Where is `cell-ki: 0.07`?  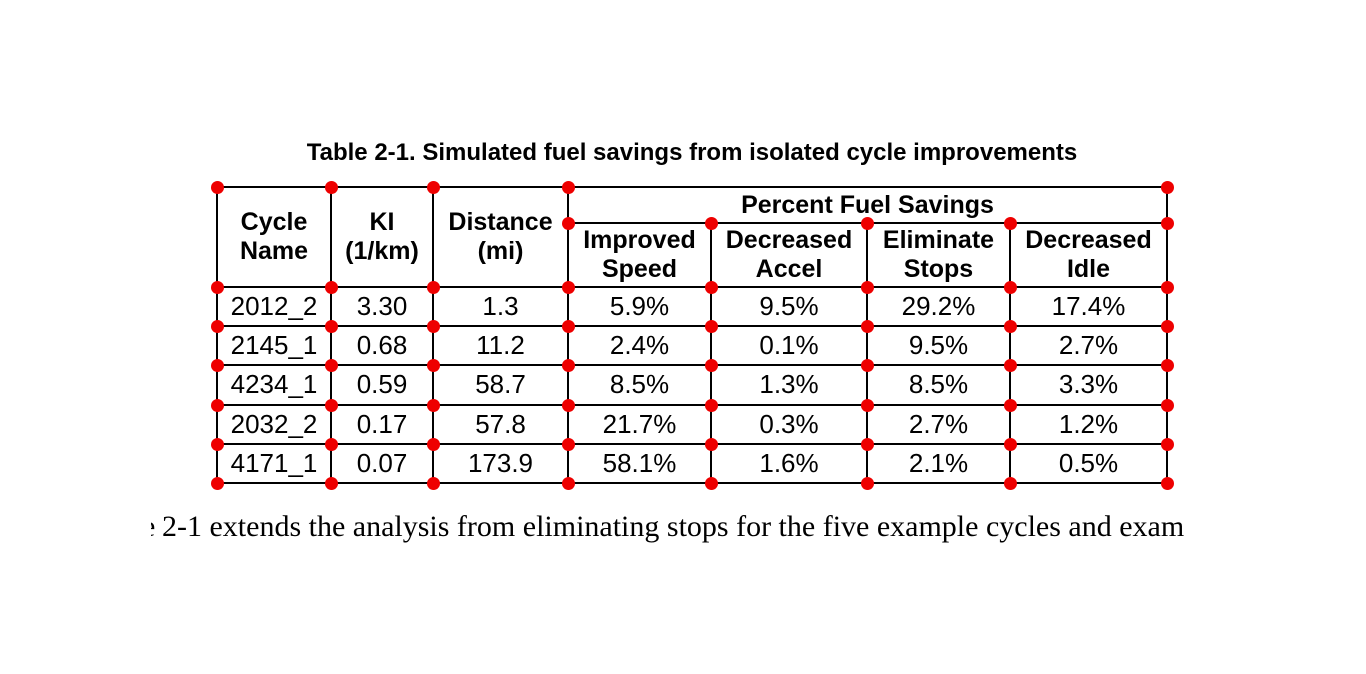
cell-ki: 0.07 is located at coordinates (382, 463).